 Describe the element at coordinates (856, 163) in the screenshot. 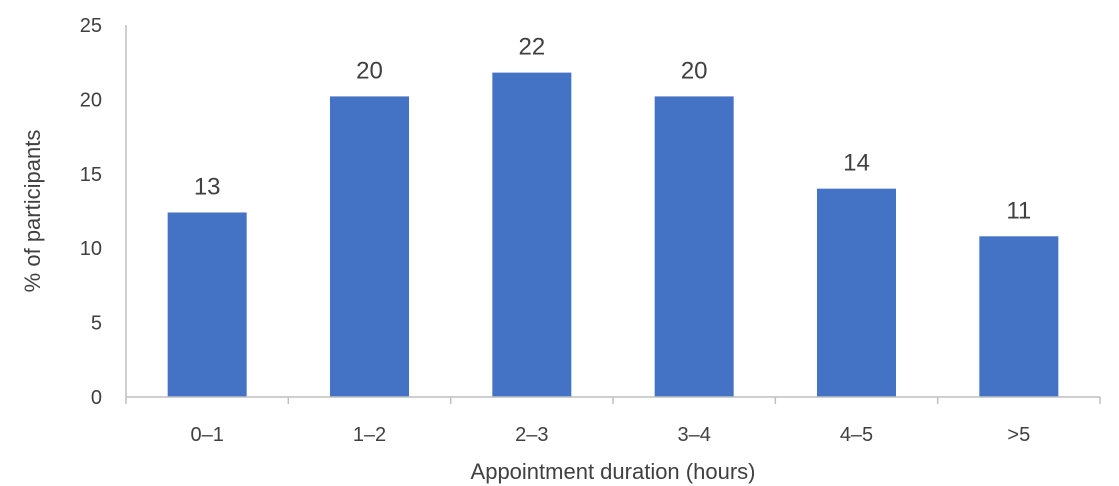

I see `data-label: 14` at that location.